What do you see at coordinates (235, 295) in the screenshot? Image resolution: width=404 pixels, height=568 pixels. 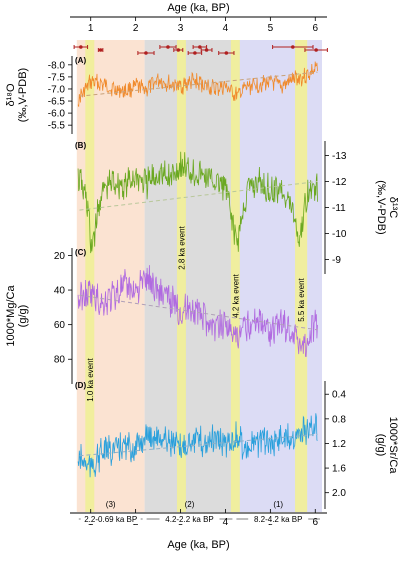 I see `event-label-3: 4.2 ka event` at bounding box center [235, 295].